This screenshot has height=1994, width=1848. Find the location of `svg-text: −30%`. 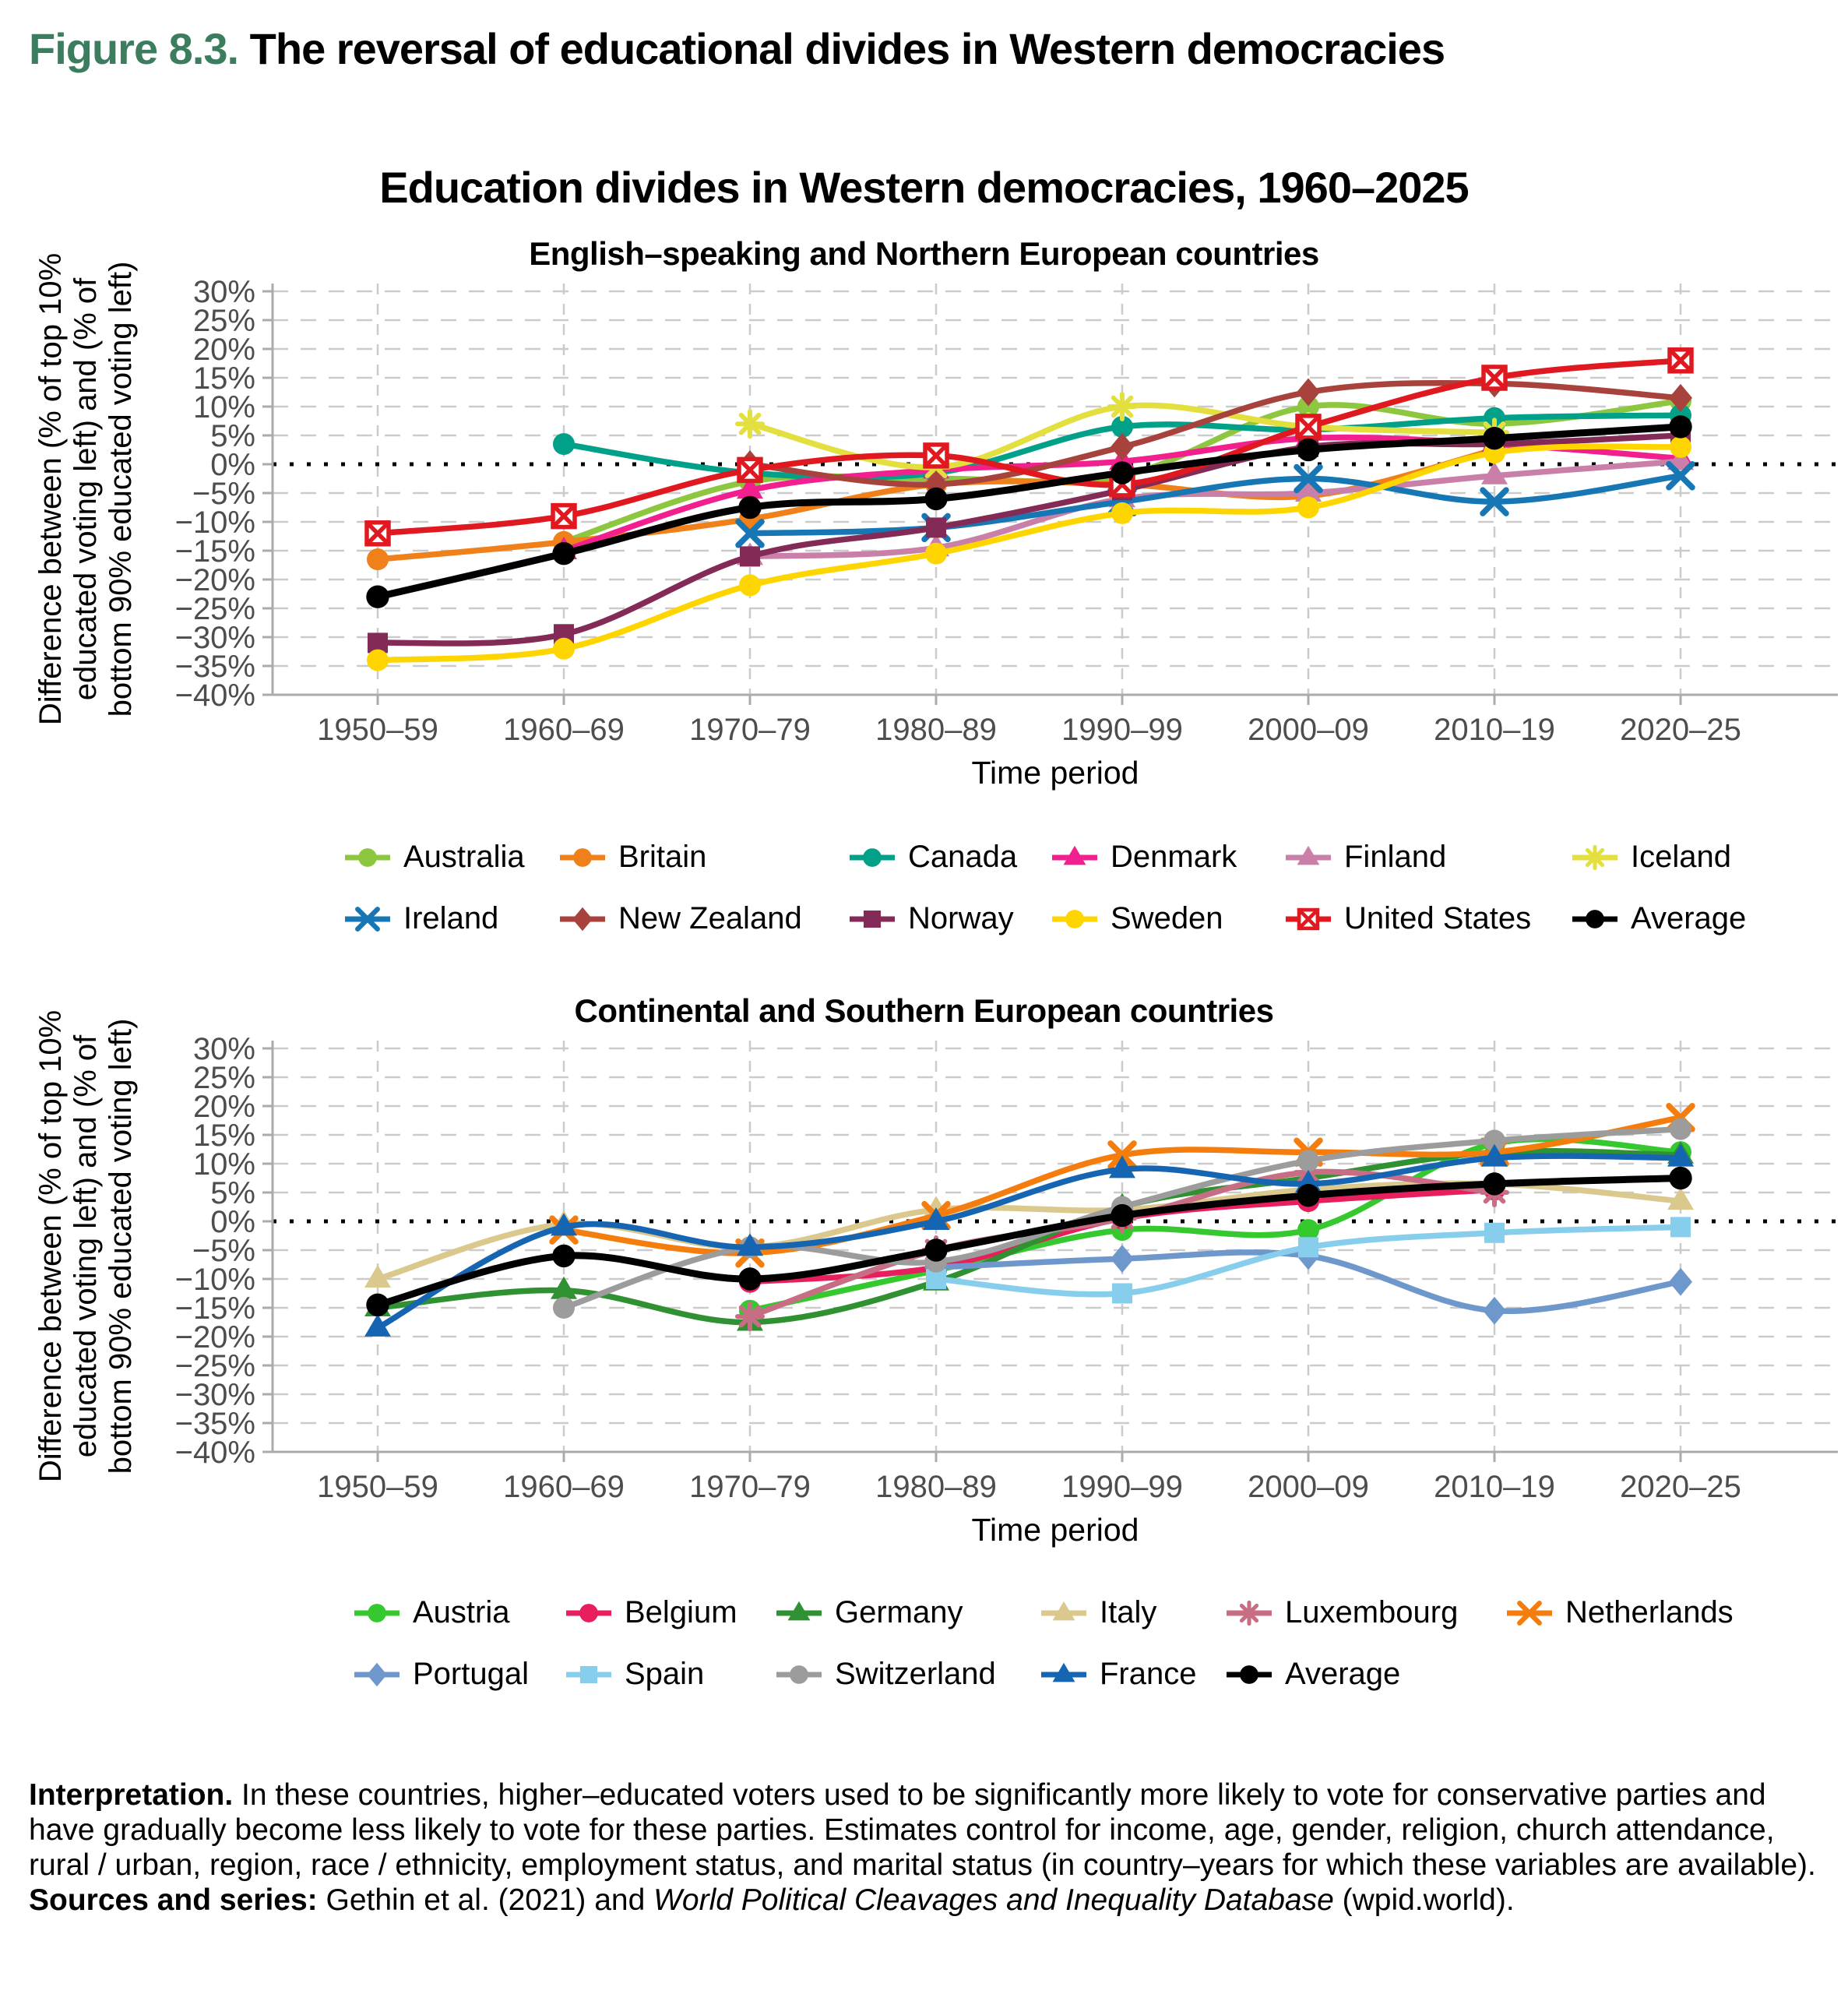

svg-text: −30% is located at coordinates (215, 638).